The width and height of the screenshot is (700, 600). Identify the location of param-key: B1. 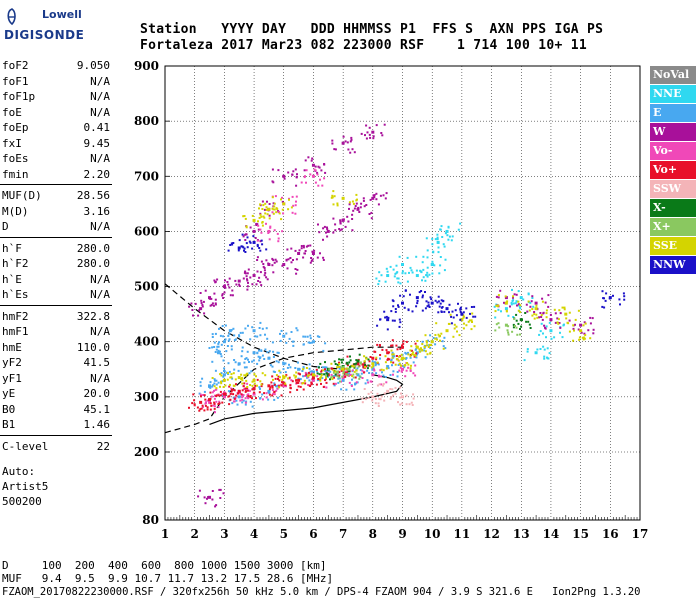
(9, 424).